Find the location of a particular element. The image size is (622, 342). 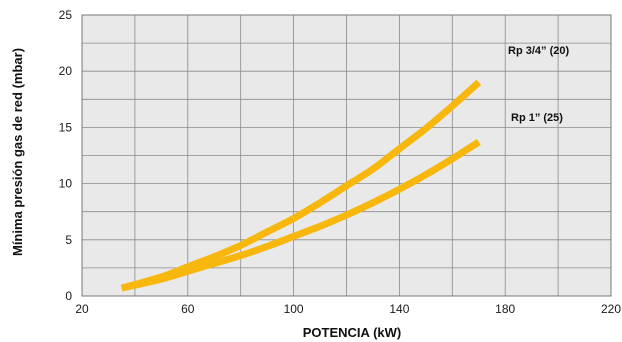

x-tick-label: 20 is located at coordinates (82, 309).